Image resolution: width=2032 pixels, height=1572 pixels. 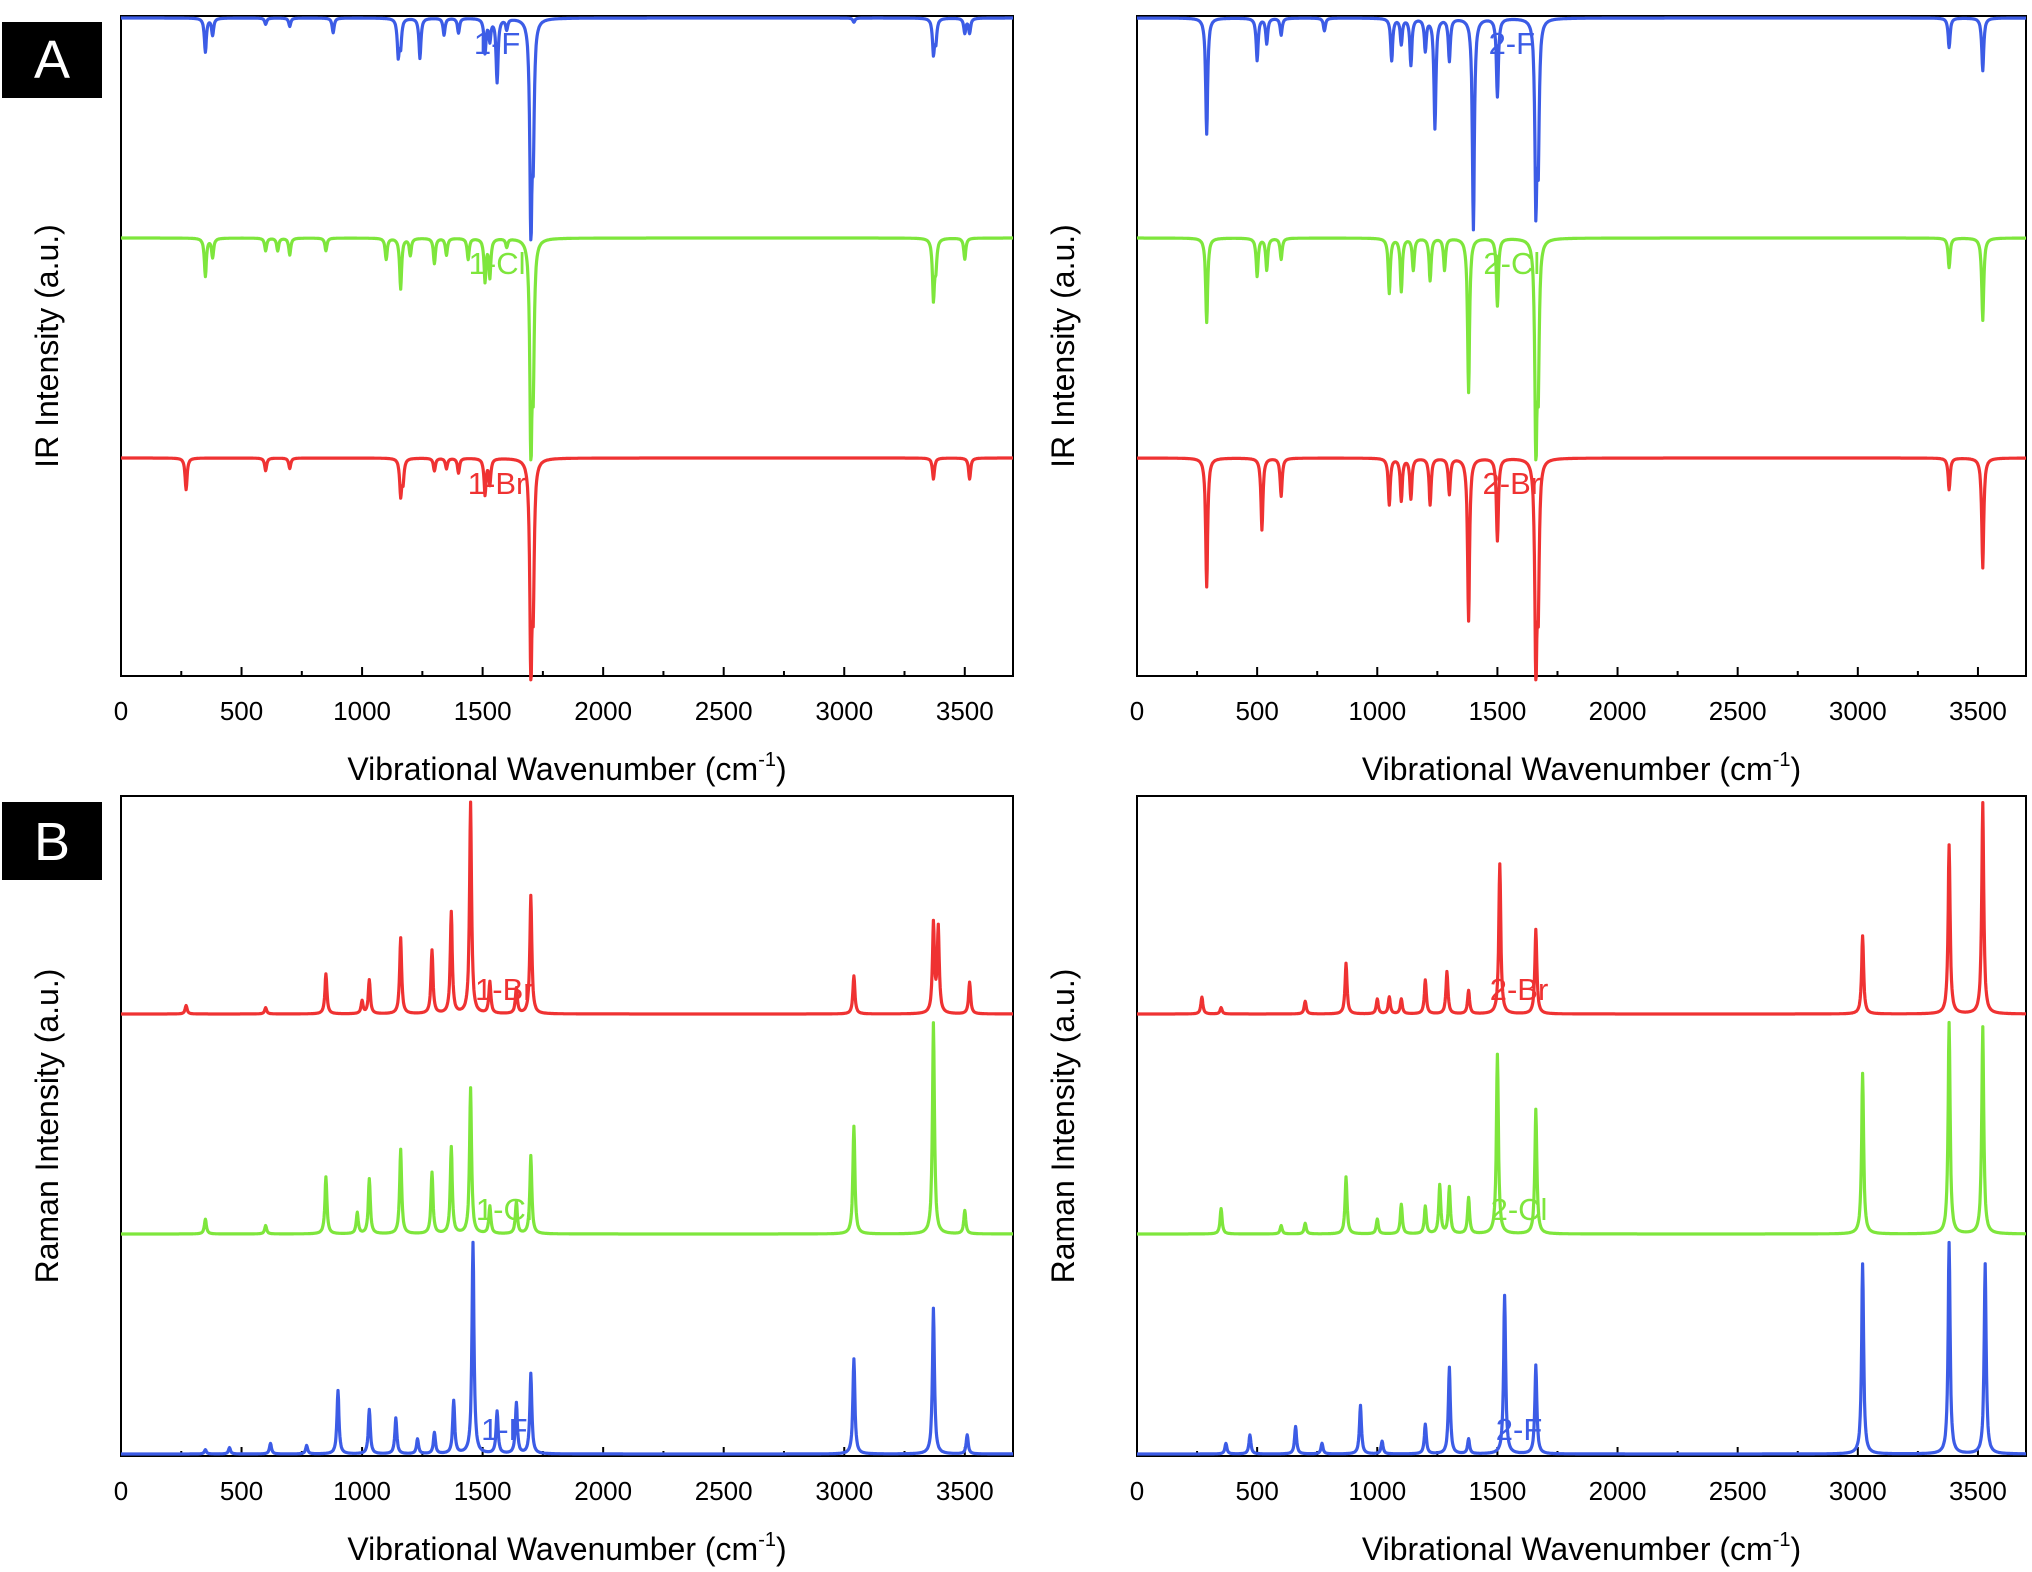 I want to click on panel-label-b-box, so click(x=52, y=841).